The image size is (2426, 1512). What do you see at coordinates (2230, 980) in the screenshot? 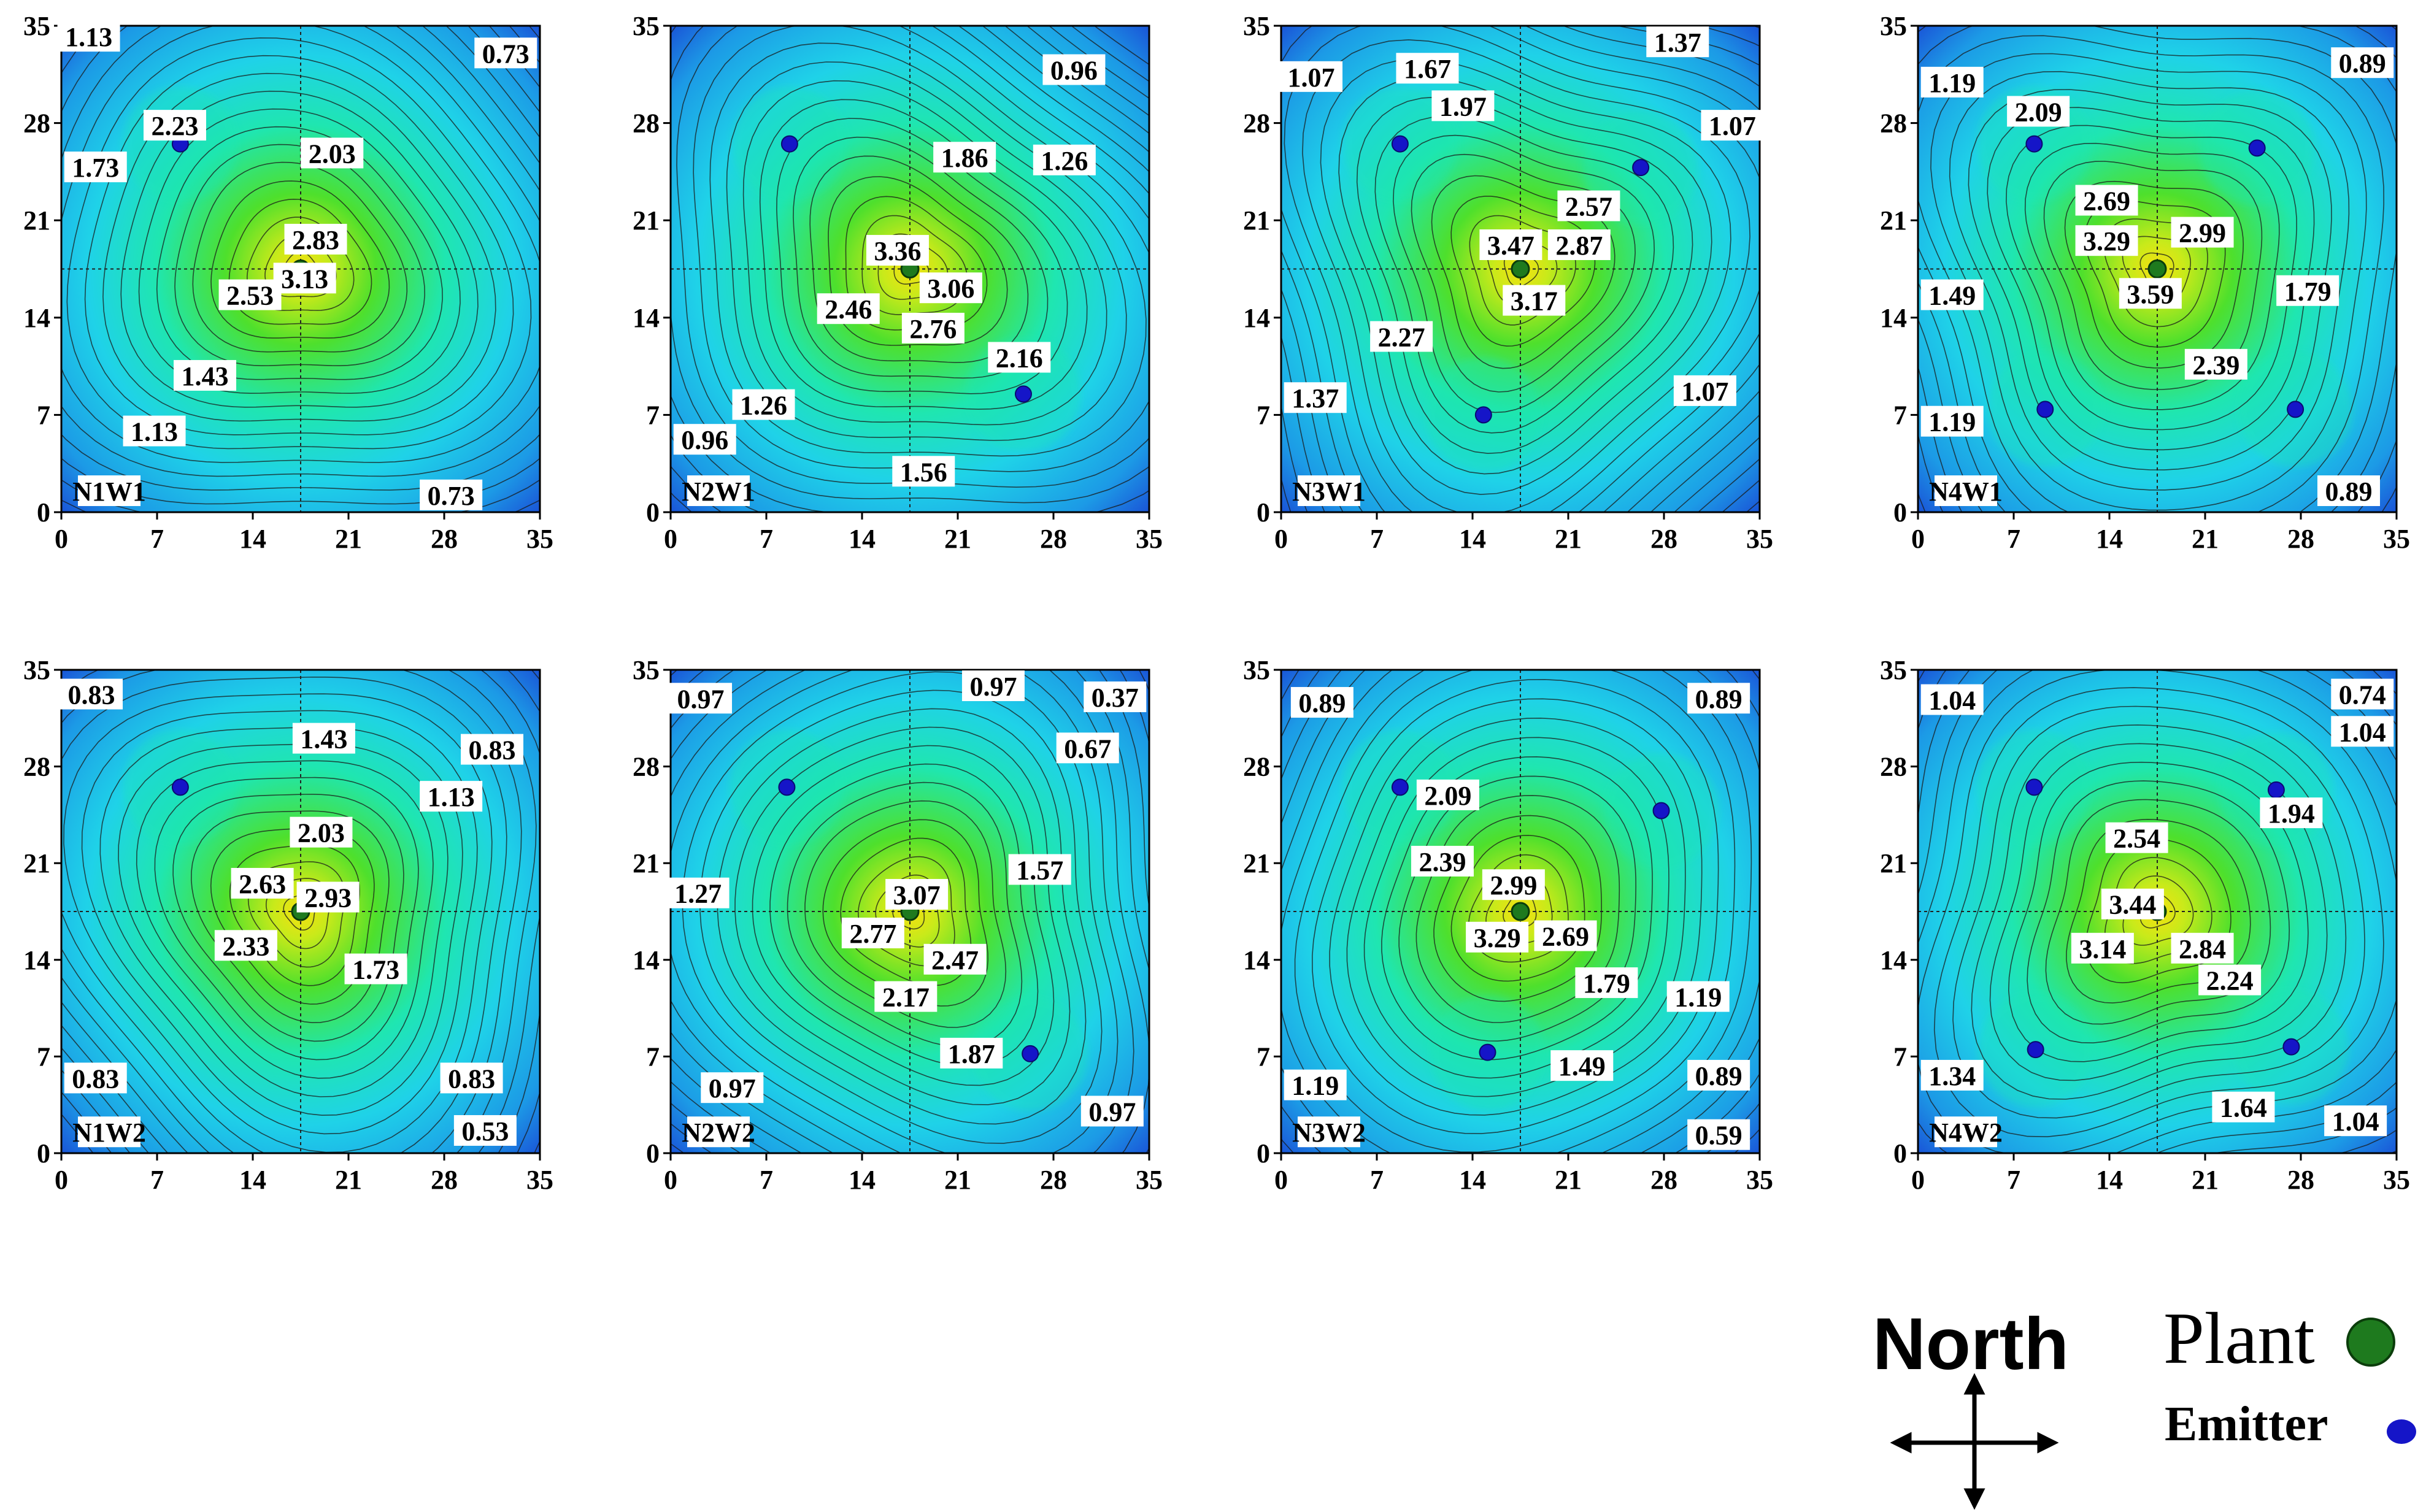
I see `contour-value-label: 2.24` at bounding box center [2230, 980].